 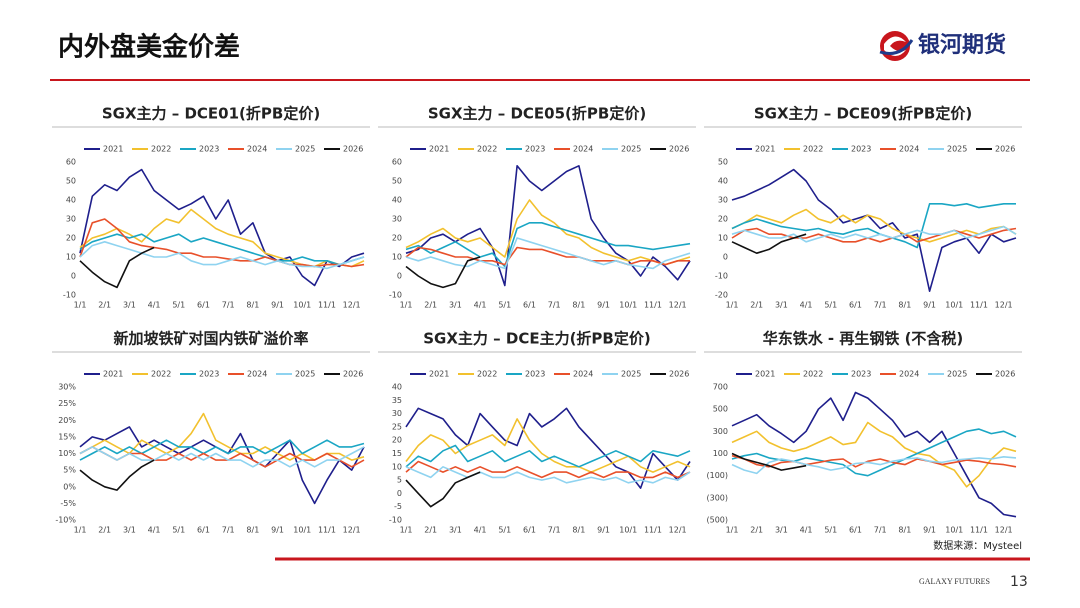 I want to click on y-tick-label: 60, so click(x=397, y=162).